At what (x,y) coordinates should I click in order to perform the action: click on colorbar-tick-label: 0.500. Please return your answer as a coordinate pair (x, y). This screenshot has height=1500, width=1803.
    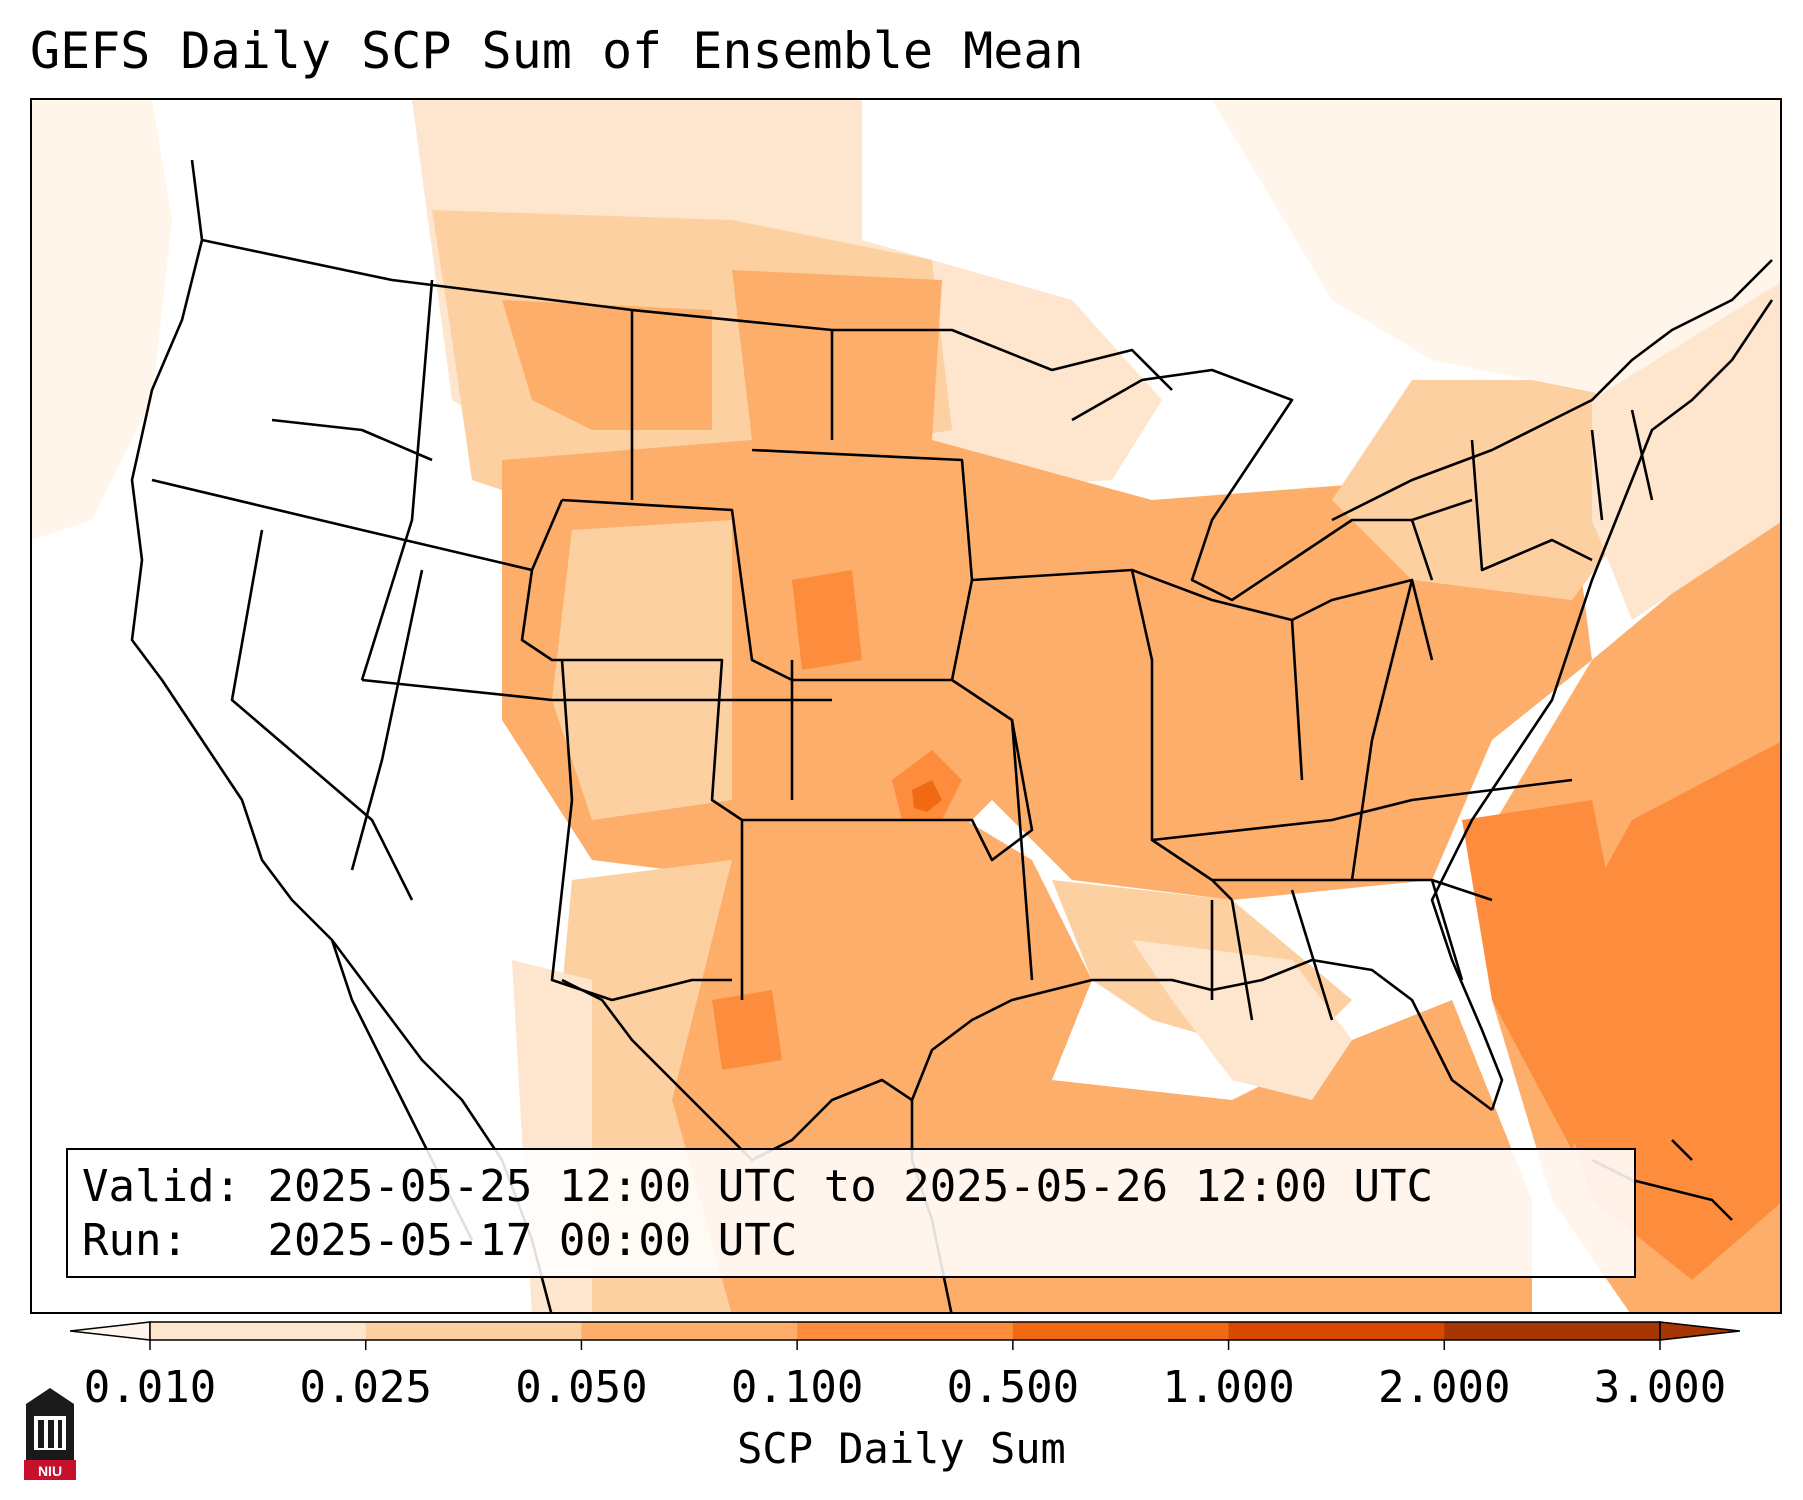
    Looking at the image, I should click on (1013, 1387).